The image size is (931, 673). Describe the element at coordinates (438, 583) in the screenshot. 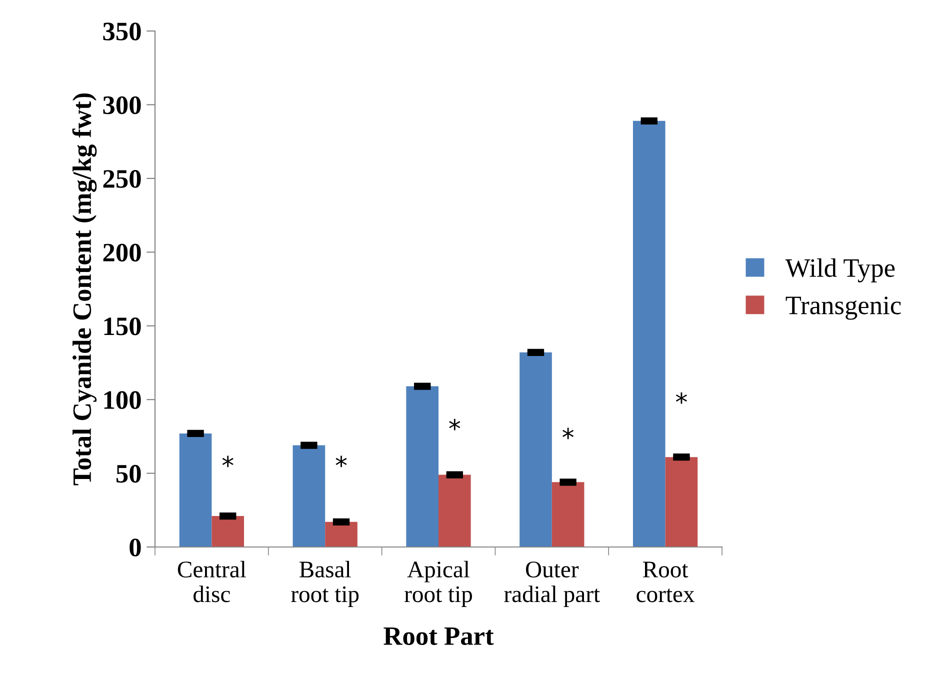

I see `x-tick-label: Apical root tip` at that location.